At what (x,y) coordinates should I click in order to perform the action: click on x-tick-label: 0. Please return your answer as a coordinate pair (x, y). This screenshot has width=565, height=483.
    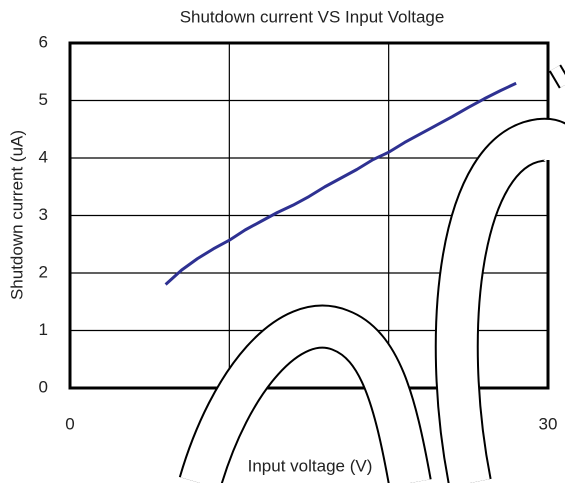
    Looking at the image, I should click on (69, 423).